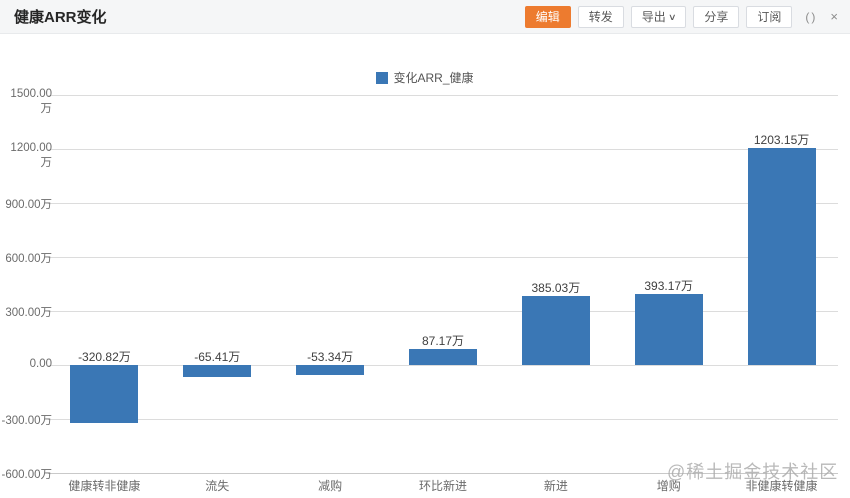  I want to click on bar-value-label: -320.82万, so click(104, 357).